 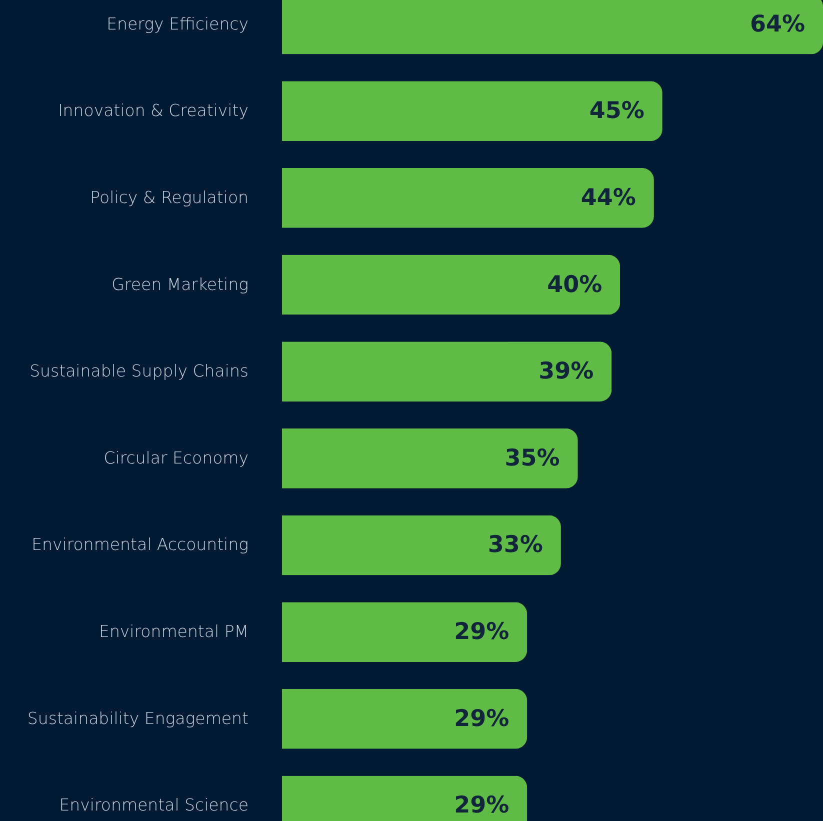 I want to click on data-label: 39%, so click(x=566, y=371).